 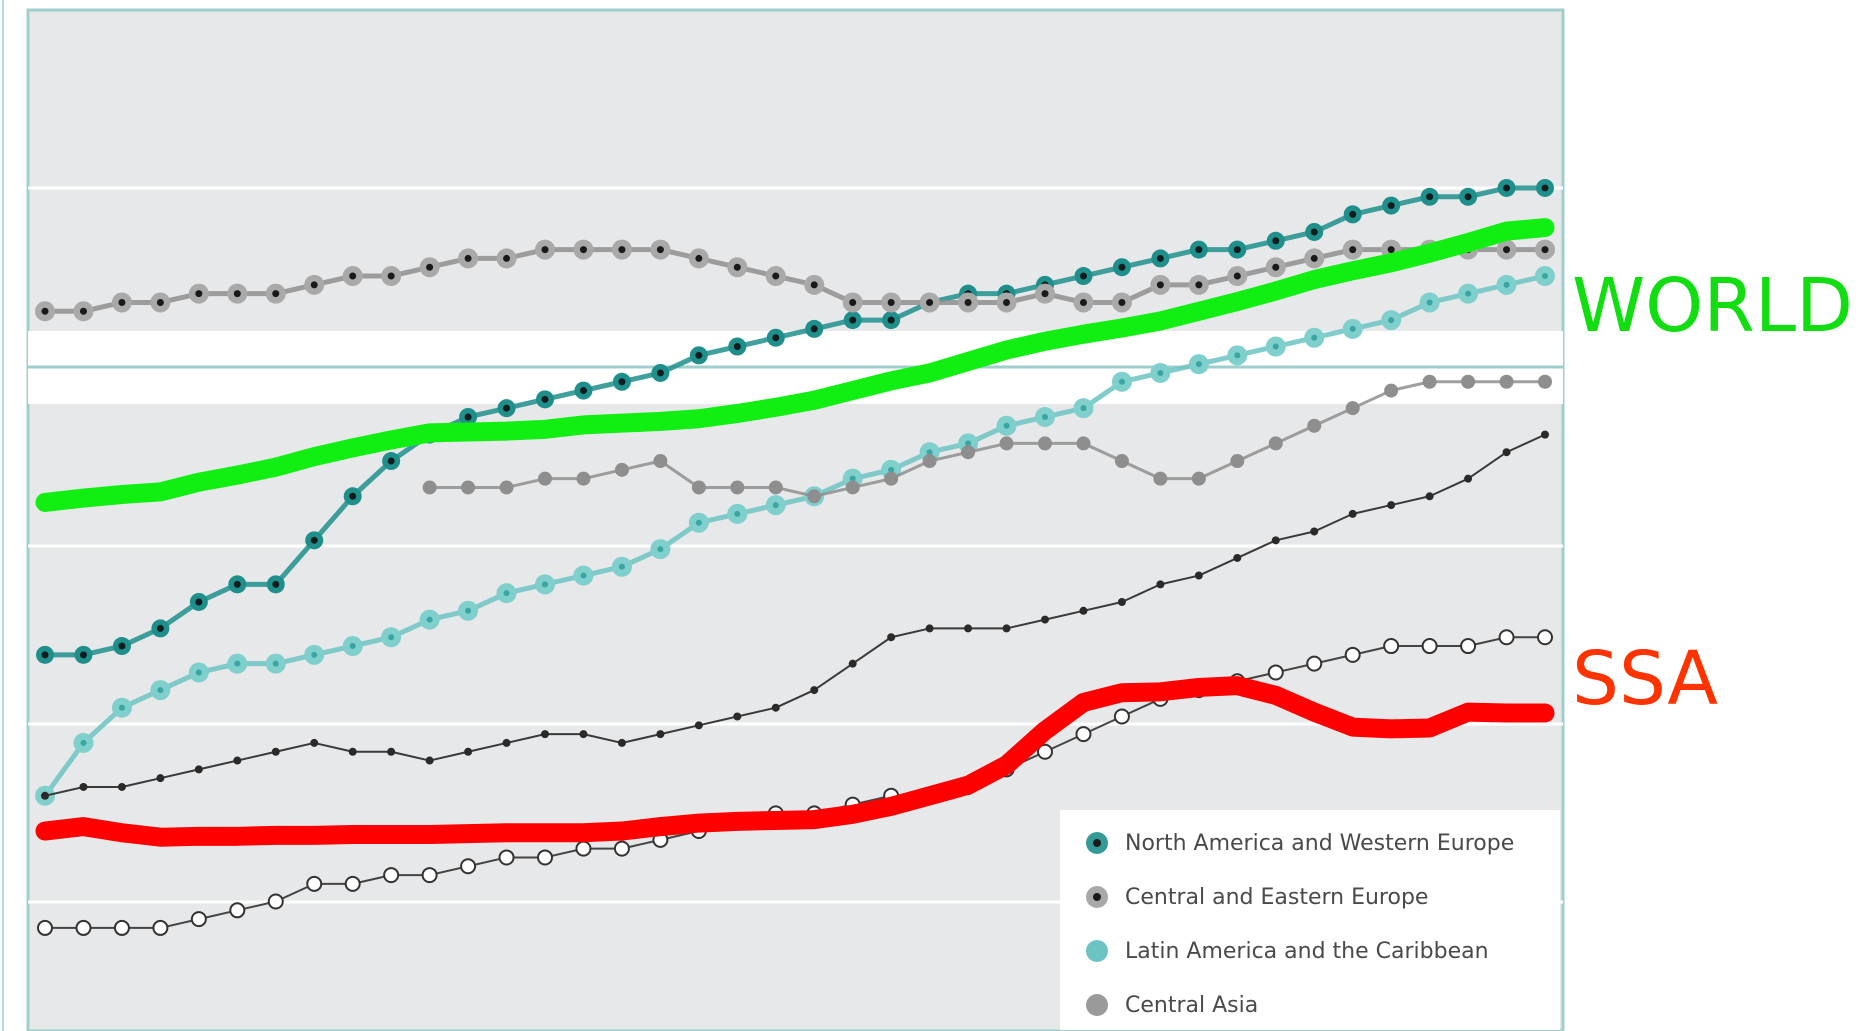 I want to click on legend-label: Central and Eastern Europe, so click(x=1276, y=897).